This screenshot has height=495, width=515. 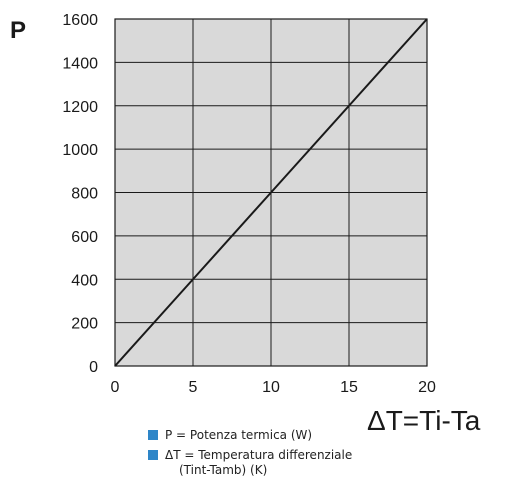 What do you see at coordinates (223, 470) in the screenshot?
I see `legend-text-temperature-unit: (Tint-Tamb) (K)` at bounding box center [223, 470].